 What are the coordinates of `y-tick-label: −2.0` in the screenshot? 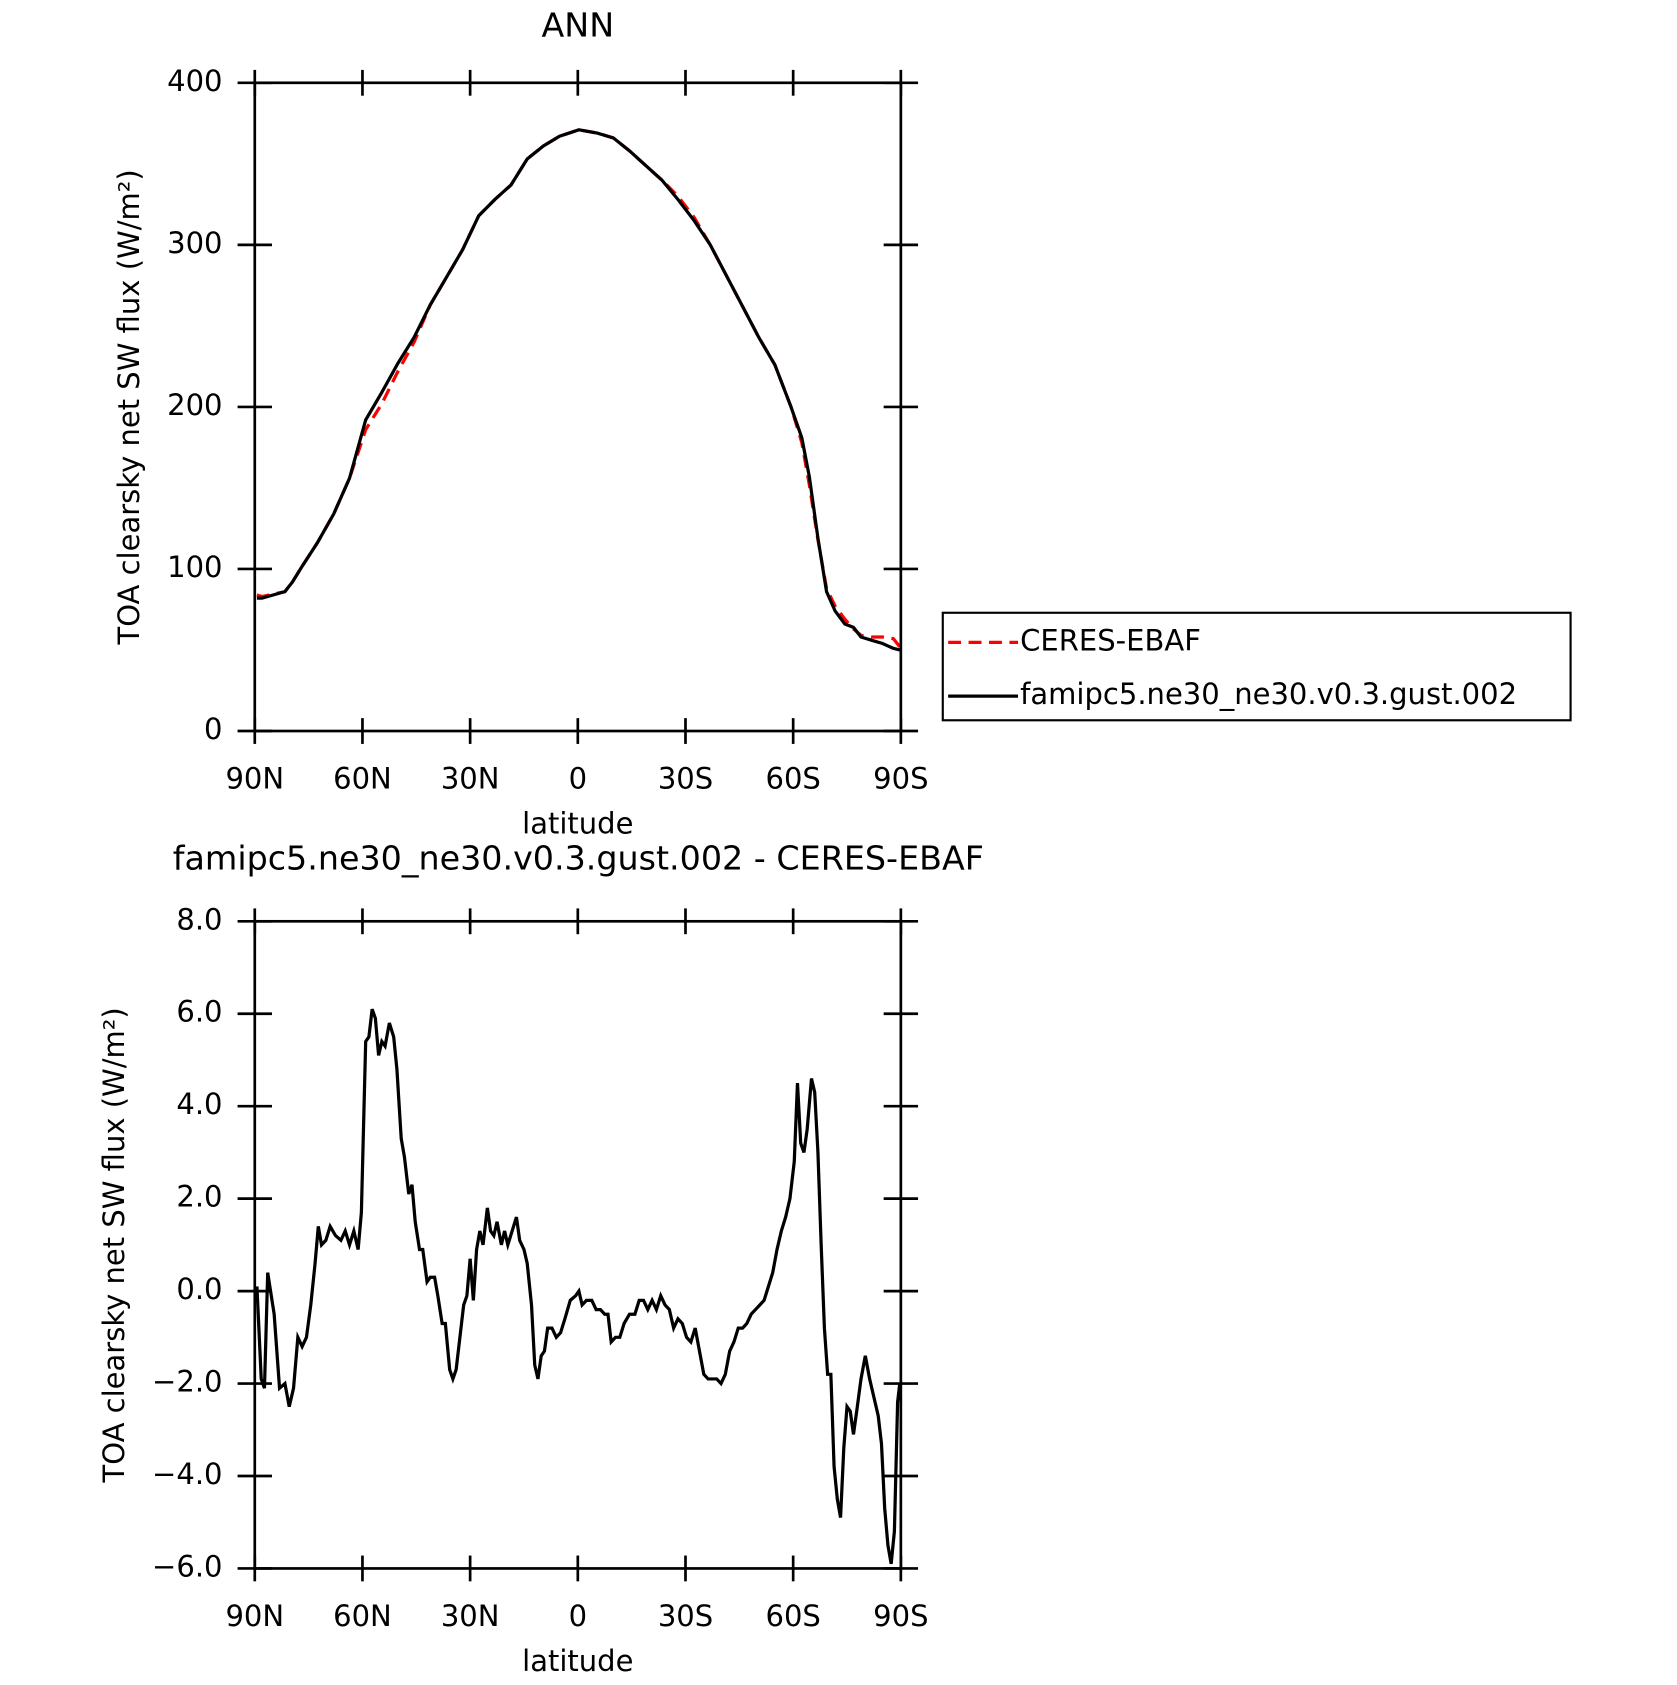 It's located at (187, 1382).